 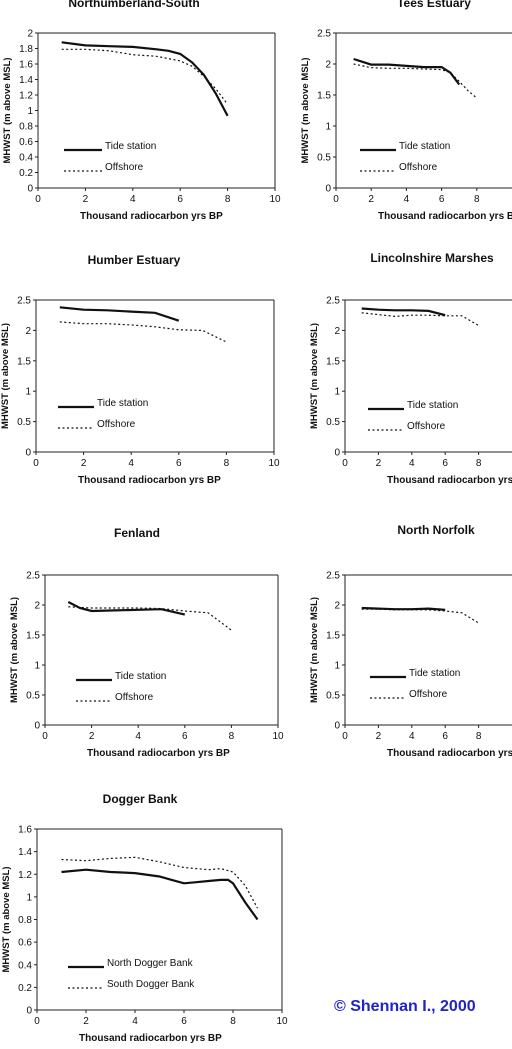 I want to click on chart-title: Fenland, so click(x=137, y=533).